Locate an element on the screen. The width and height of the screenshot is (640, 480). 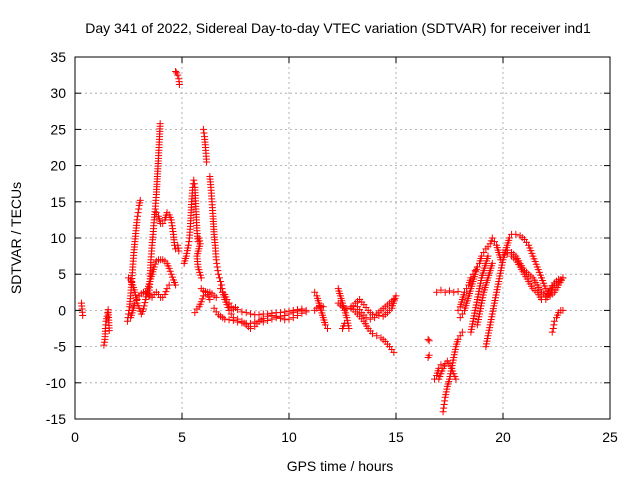
y-tick-label: 0 is located at coordinates (62, 310).